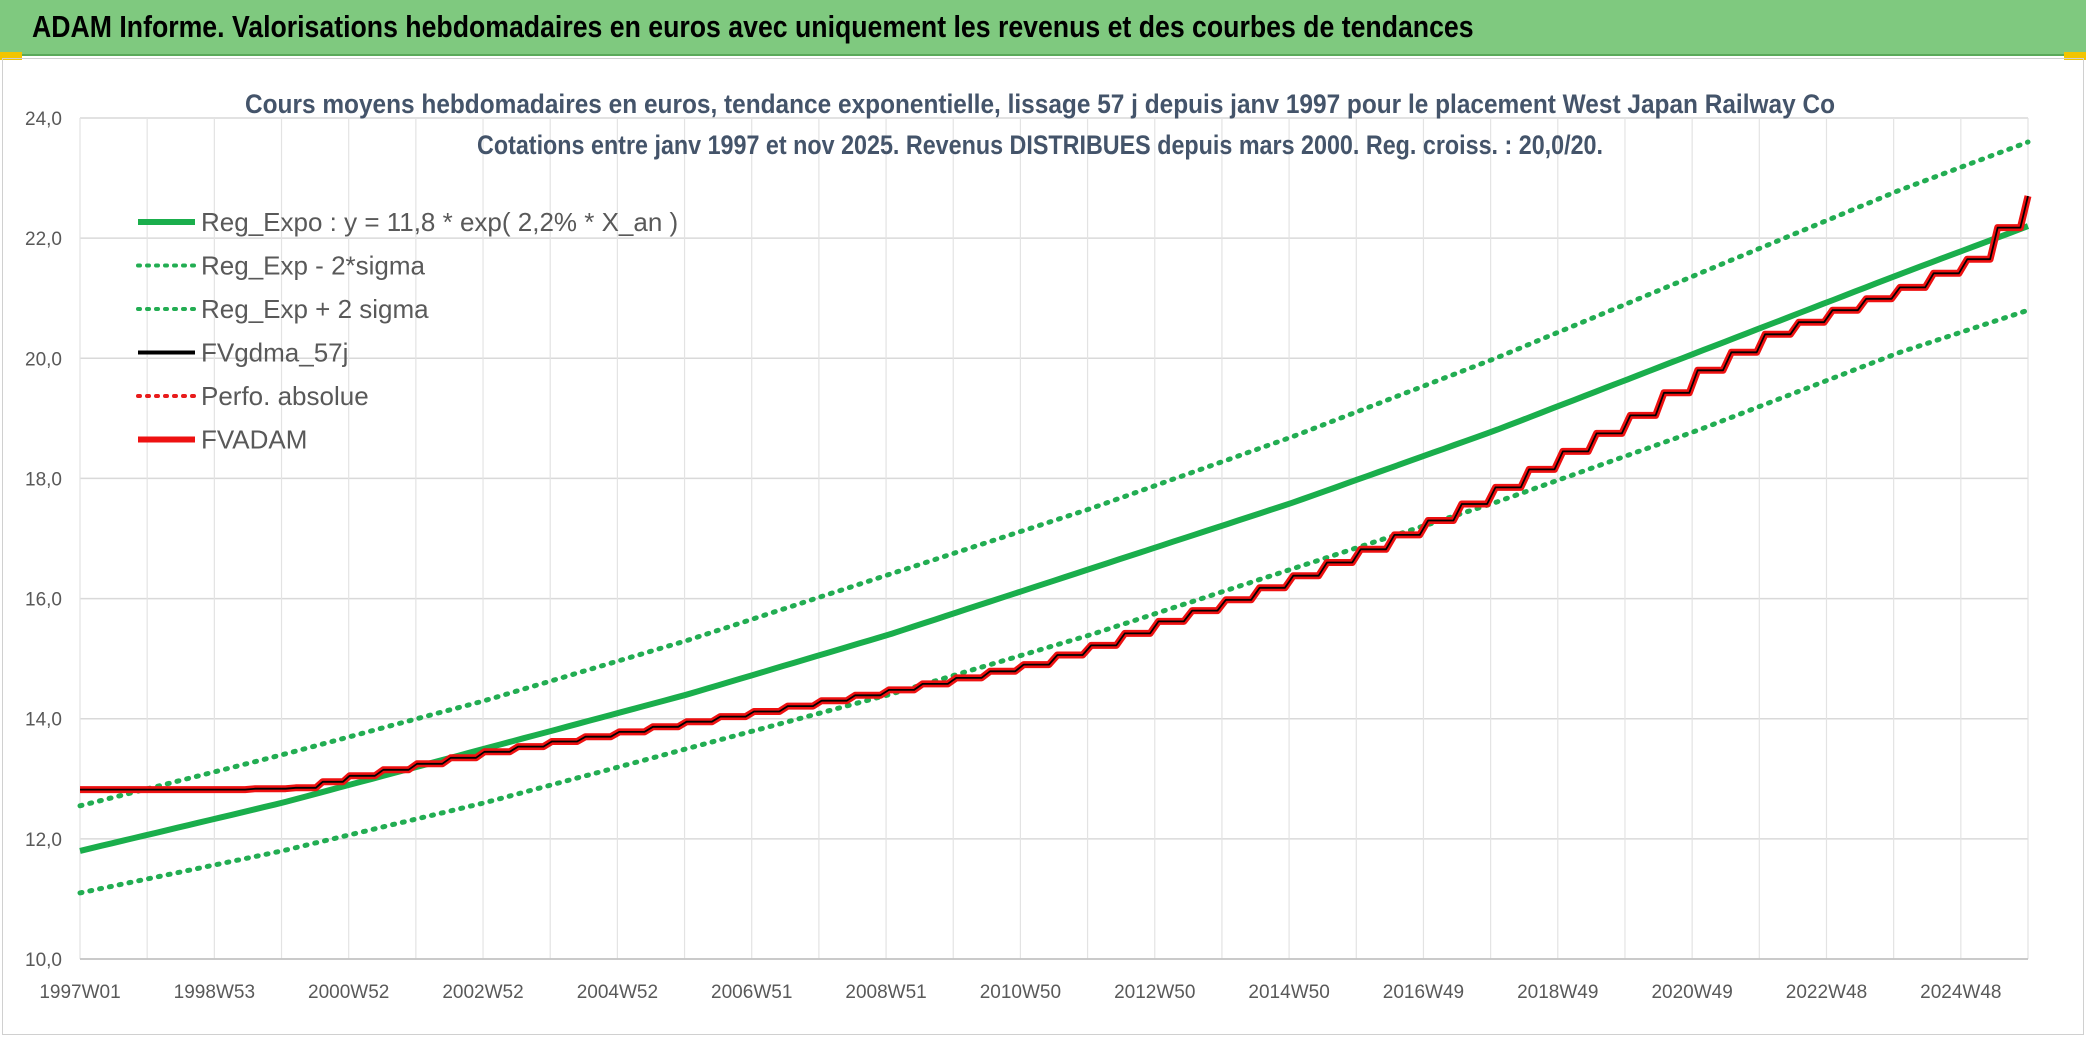 The image size is (2086, 1037). Describe the element at coordinates (1960, 992) in the screenshot. I see `x-tick-label: 2024W48` at that location.